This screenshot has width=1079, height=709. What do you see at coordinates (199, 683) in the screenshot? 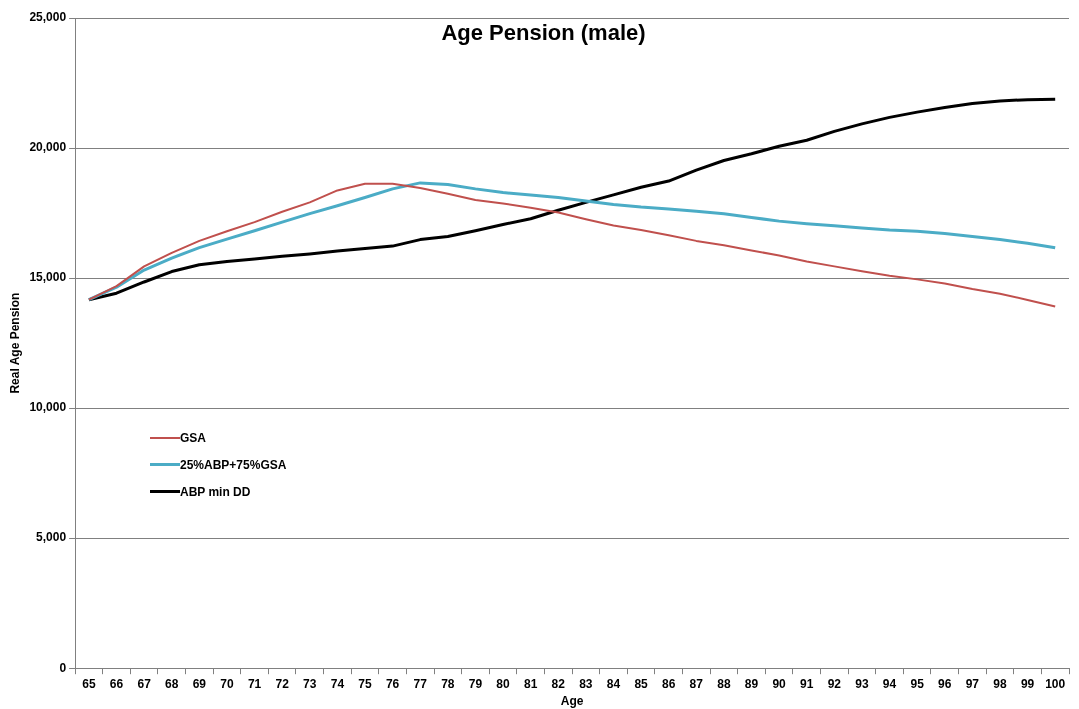
I see `x-tick-label: 69` at bounding box center [199, 683].